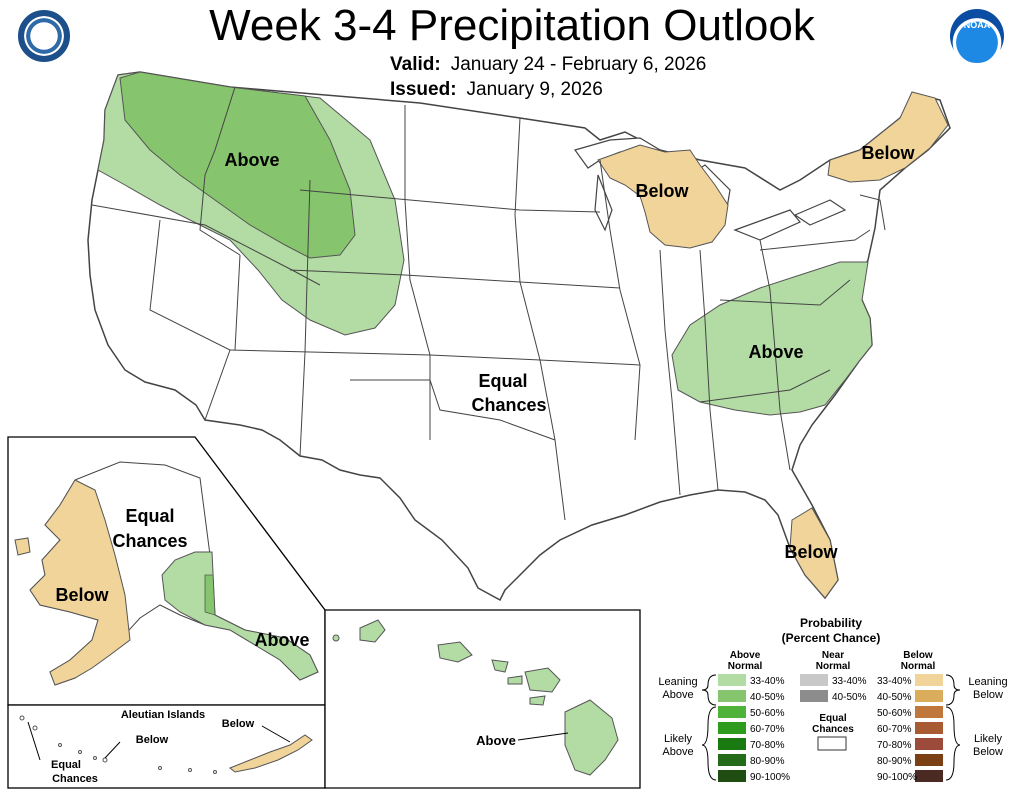 This screenshot has height=791, width=1024. What do you see at coordinates (677, 752) in the screenshot?
I see `legend-likely-above-2: Above` at bounding box center [677, 752].